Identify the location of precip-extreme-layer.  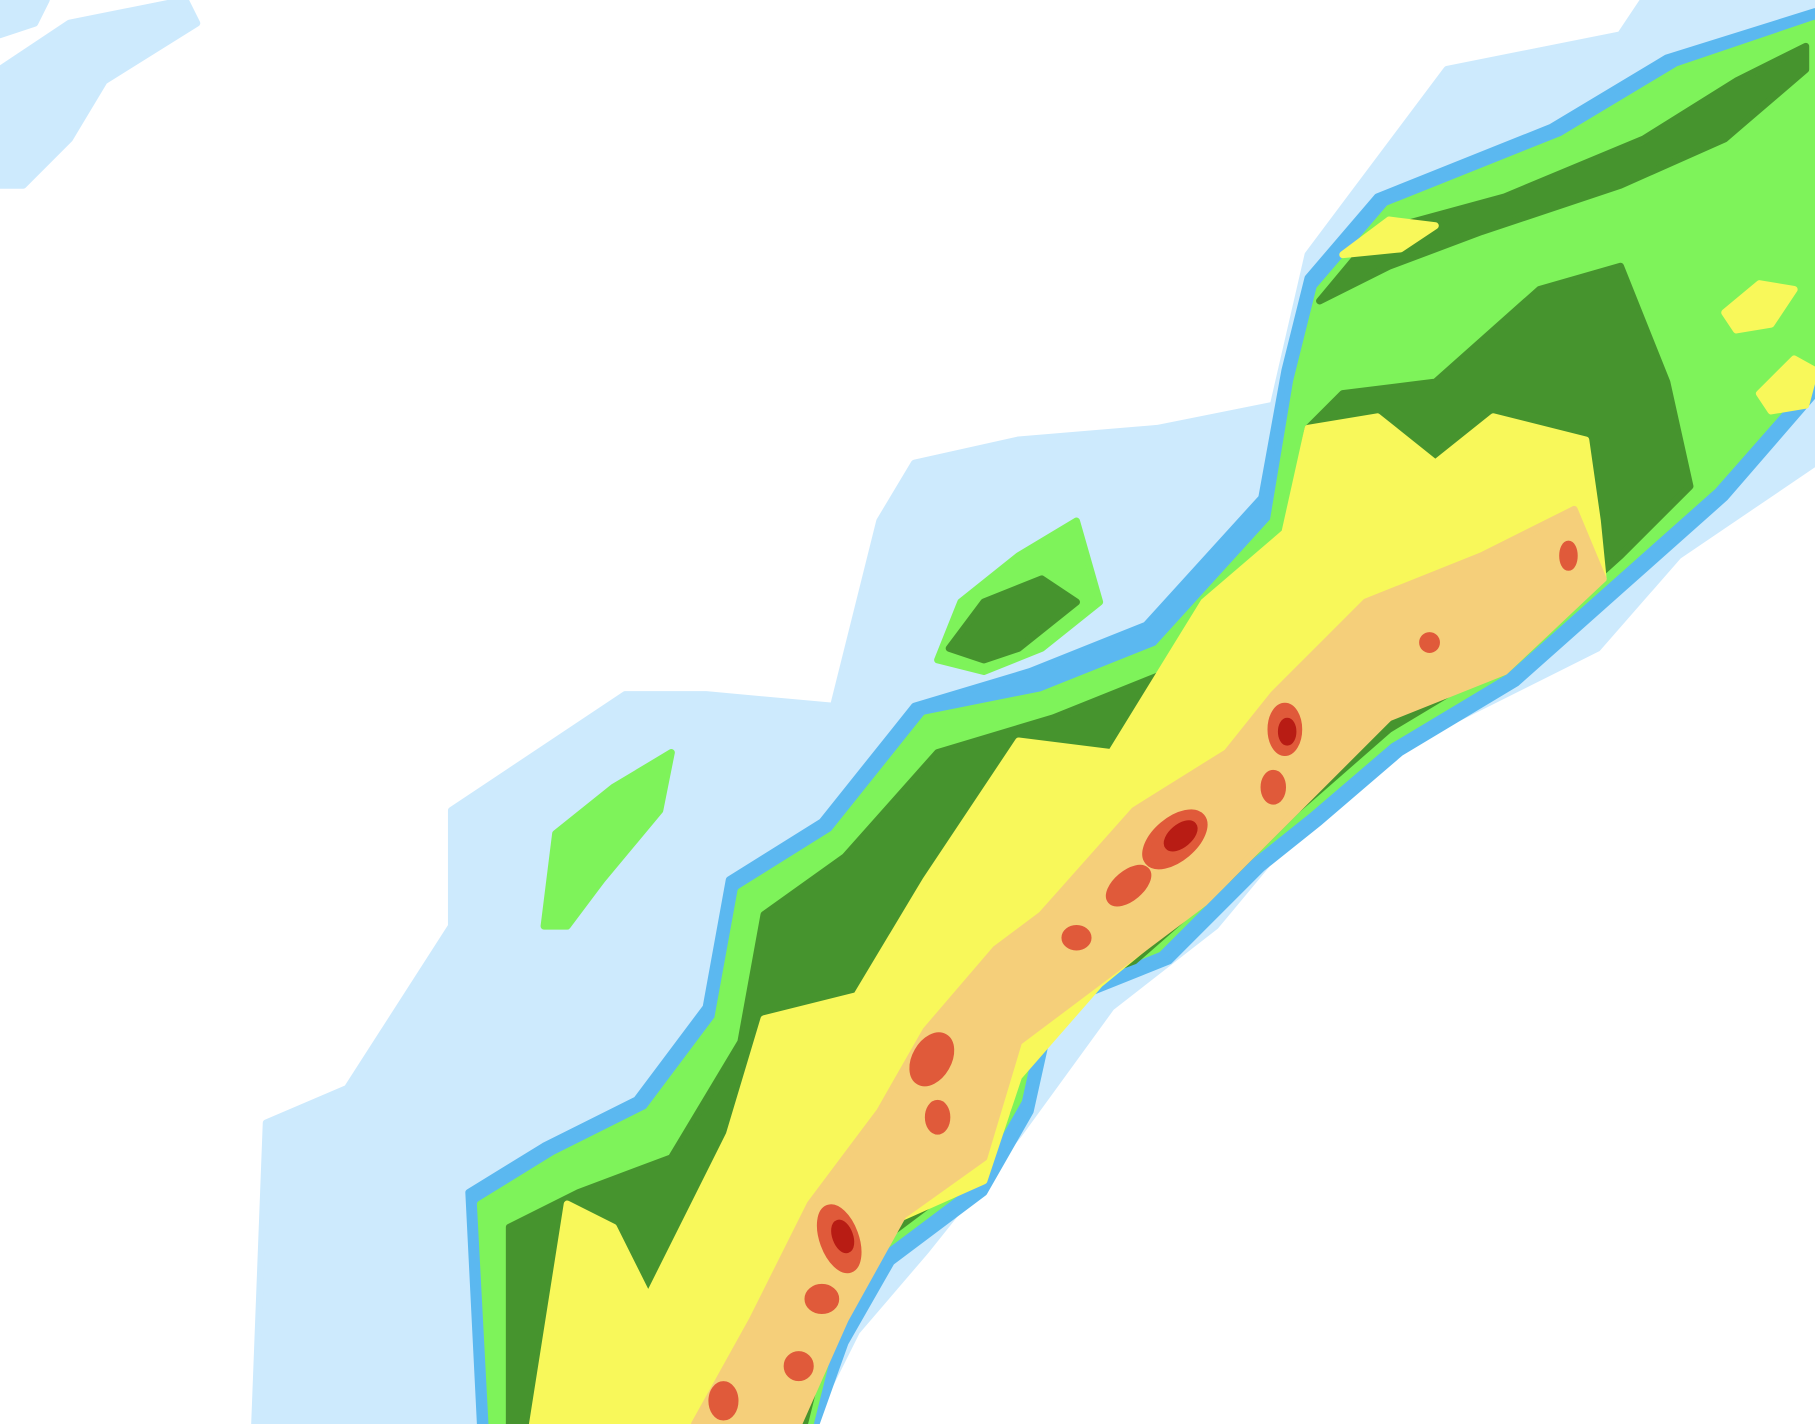
(1064, 985).